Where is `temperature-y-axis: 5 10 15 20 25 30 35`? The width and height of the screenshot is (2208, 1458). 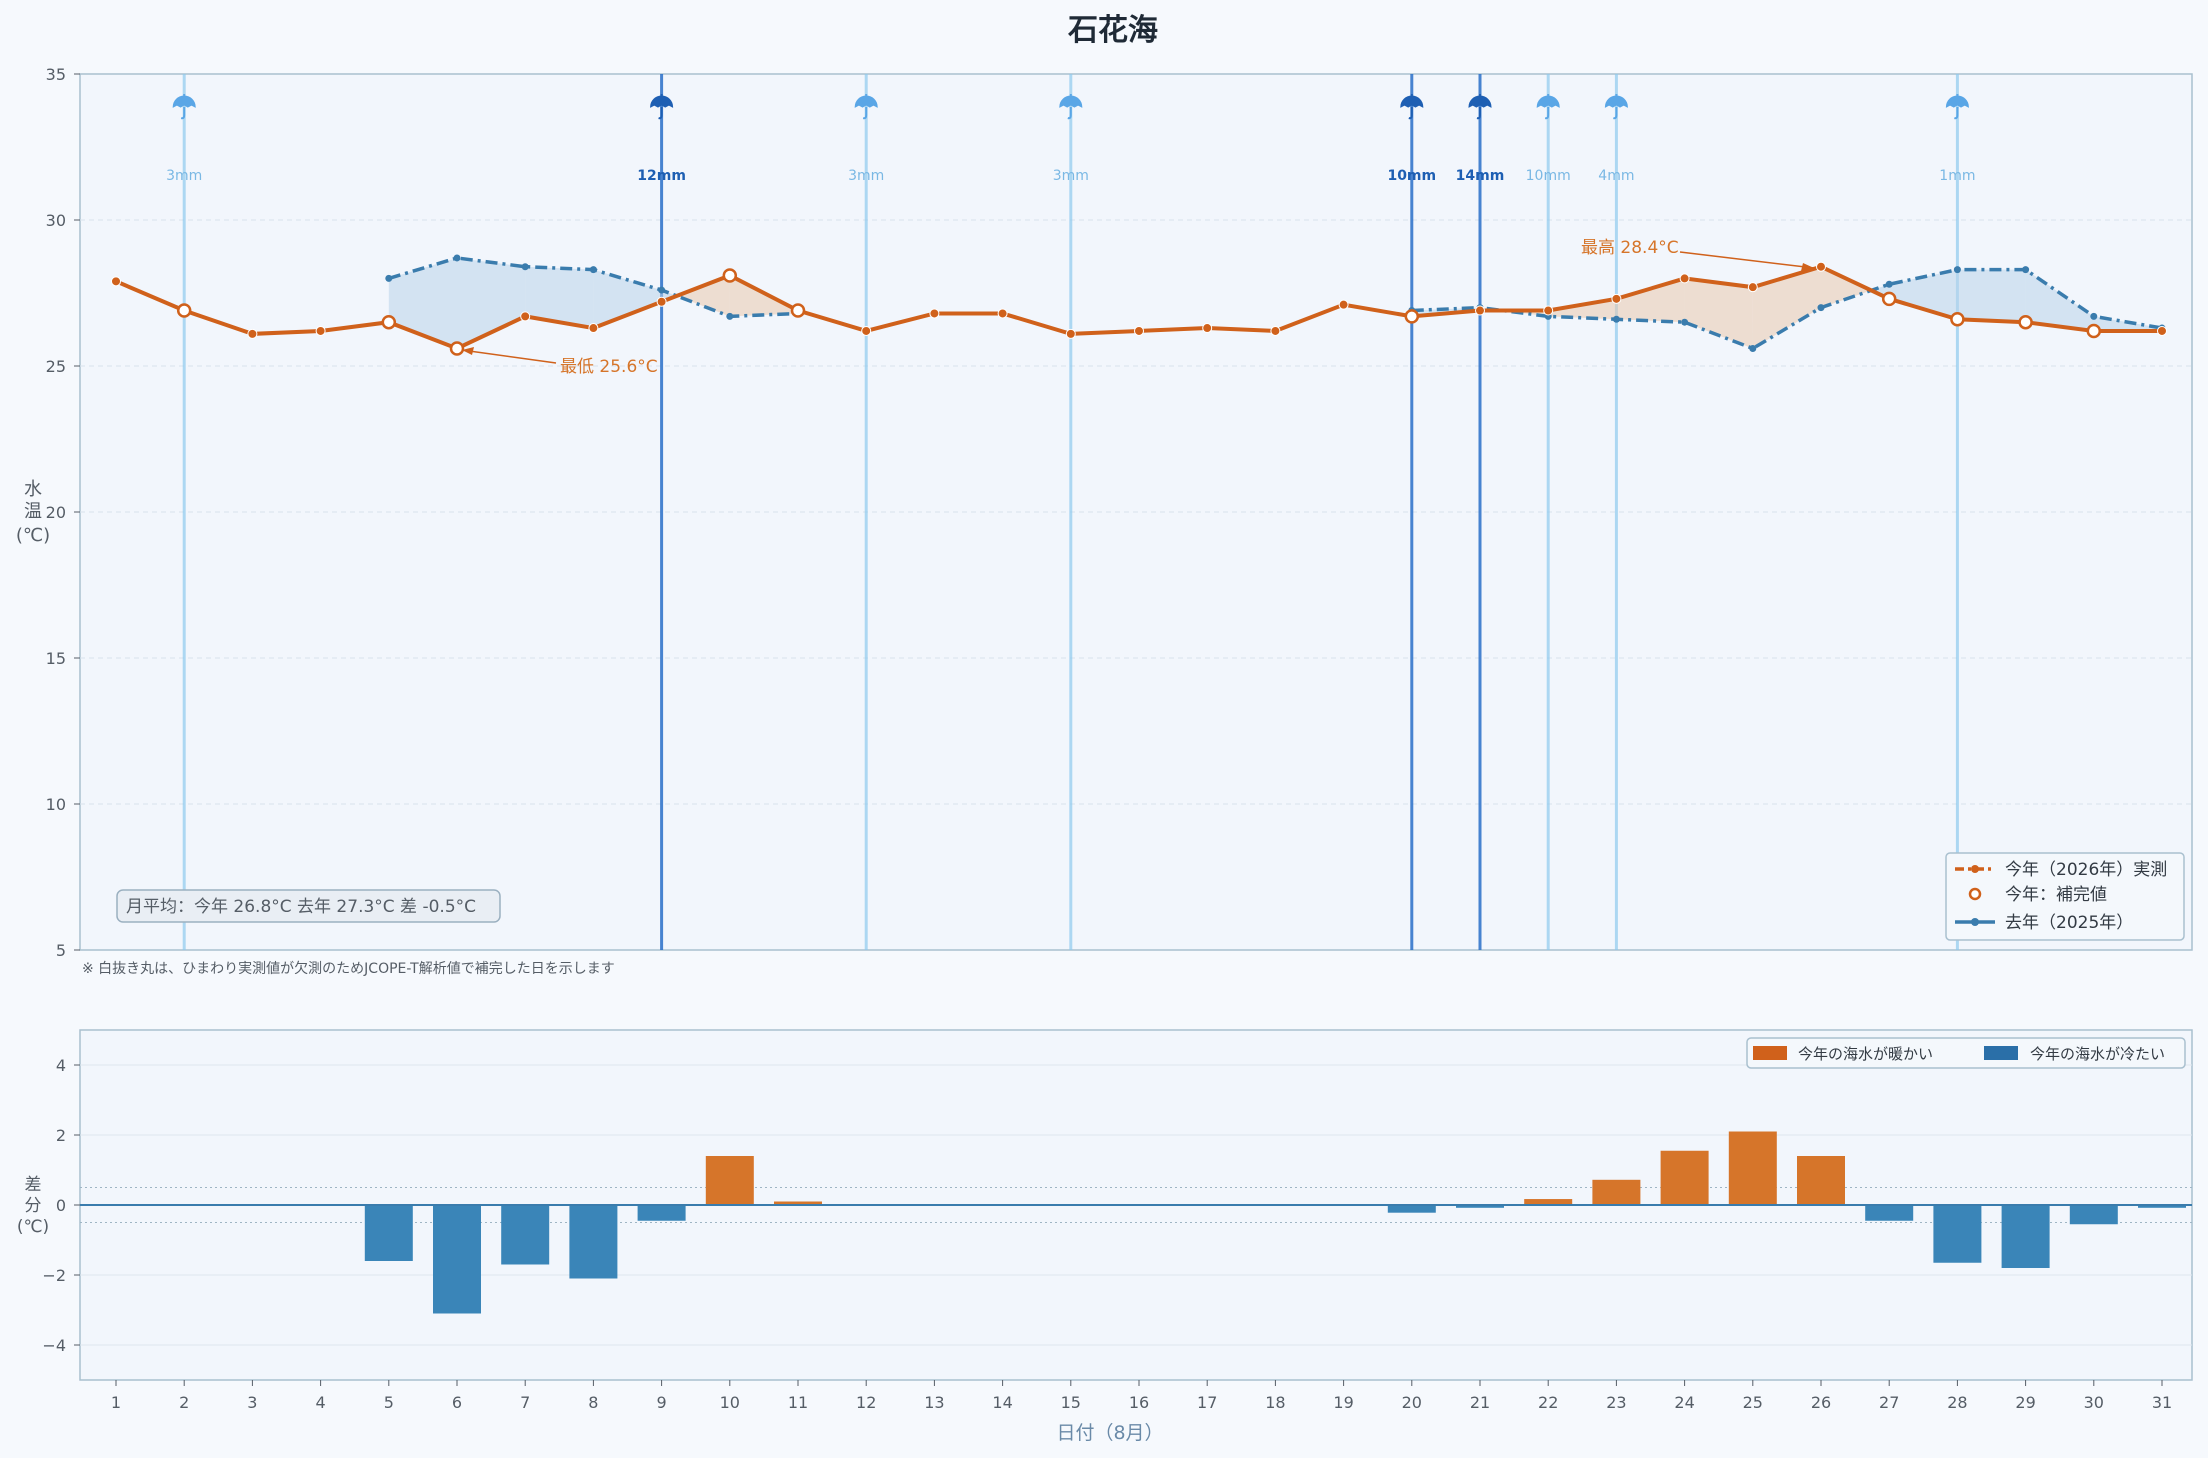 temperature-y-axis: 5 10 15 20 25 30 35 is located at coordinates (63, 512).